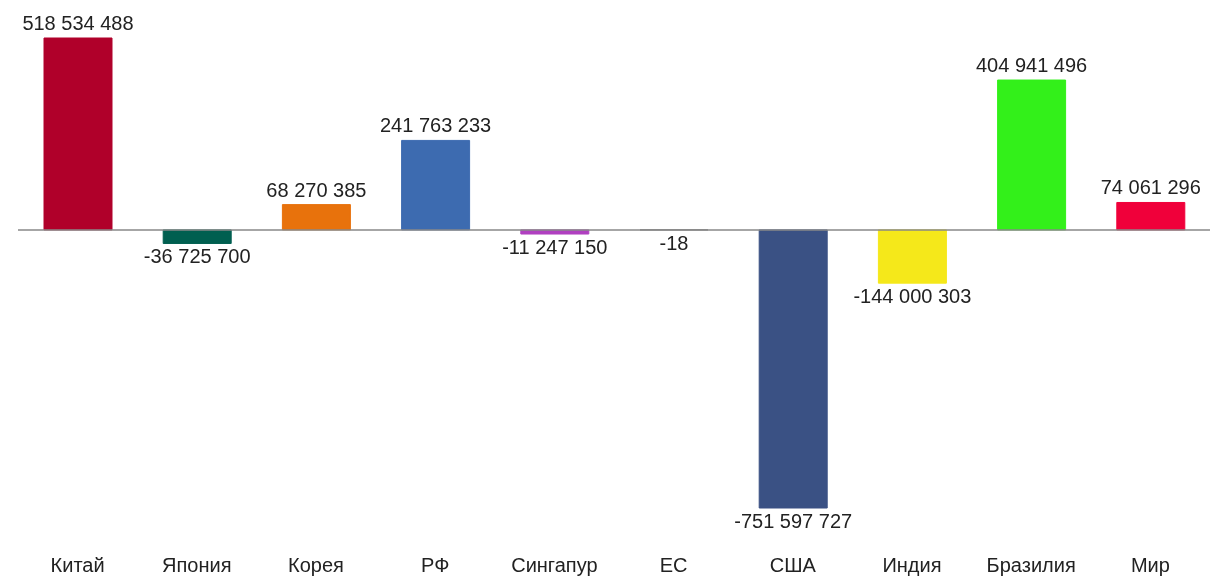 This screenshot has width=1228, height=586. Describe the element at coordinates (1031, 565) in the screenshot. I see `x-tick-label: Бразилия` at that location.